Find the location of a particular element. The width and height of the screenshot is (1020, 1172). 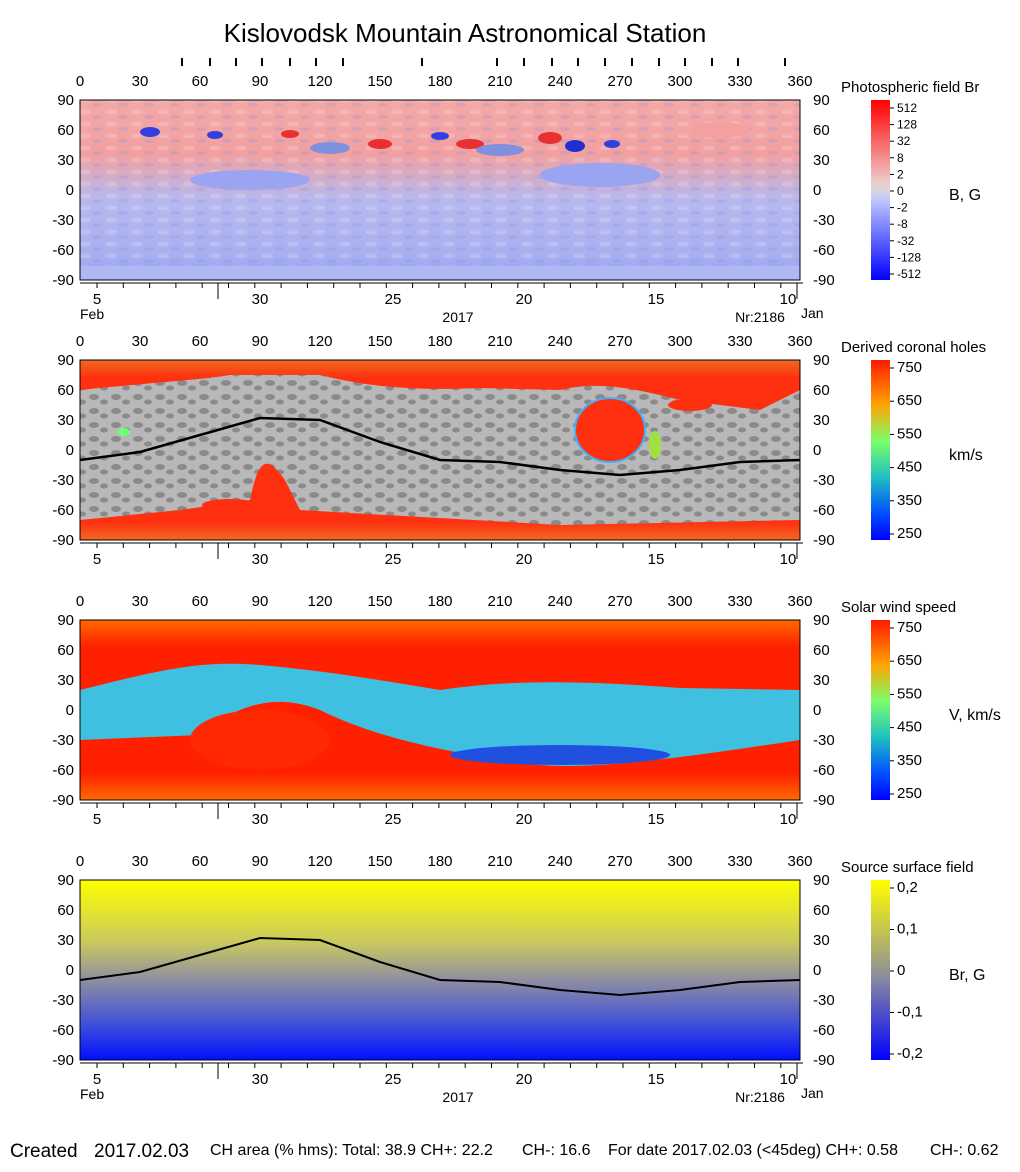

date-label: 5 is located at coordinates (97, 559).